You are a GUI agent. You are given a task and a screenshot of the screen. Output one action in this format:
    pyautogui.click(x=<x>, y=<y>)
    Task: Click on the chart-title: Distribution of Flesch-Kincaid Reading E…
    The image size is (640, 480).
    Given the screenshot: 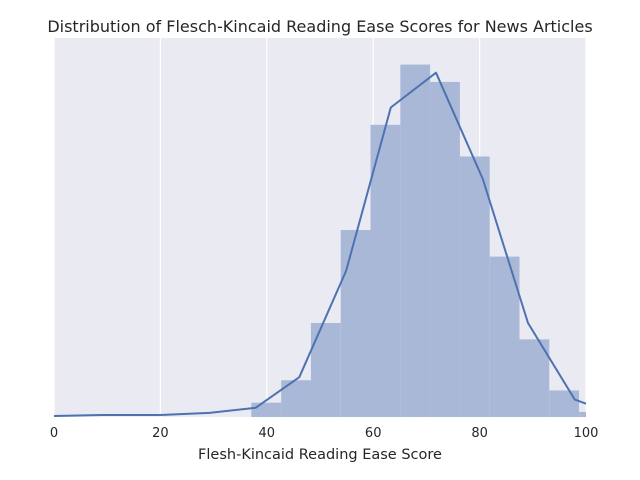 What is the action you would take?
    pyautogui.click(x=319, y=26)
    